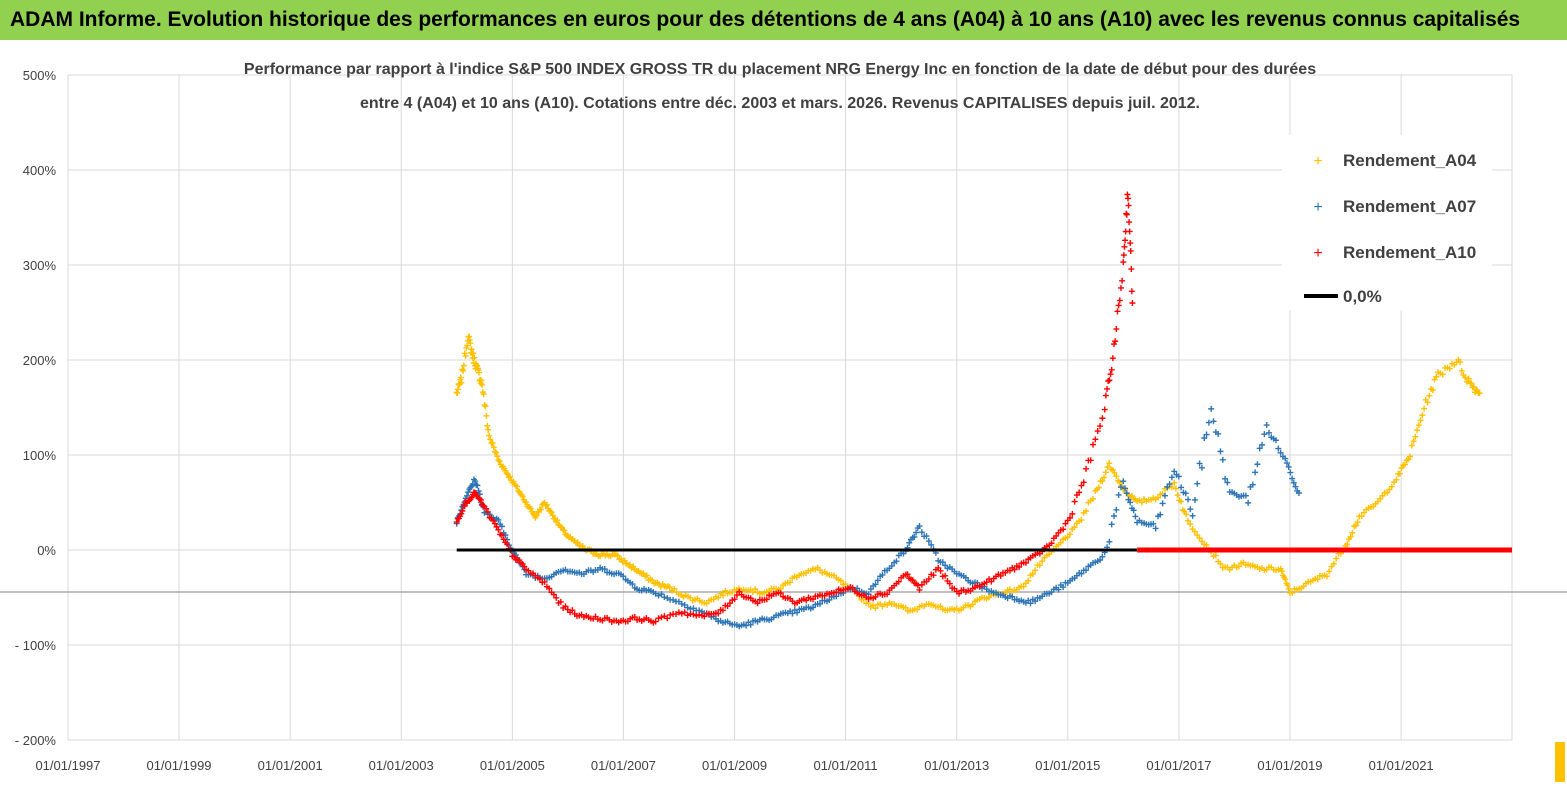  I want to click on legend-label-a10: Rendement_A10, so click(1409, 252).